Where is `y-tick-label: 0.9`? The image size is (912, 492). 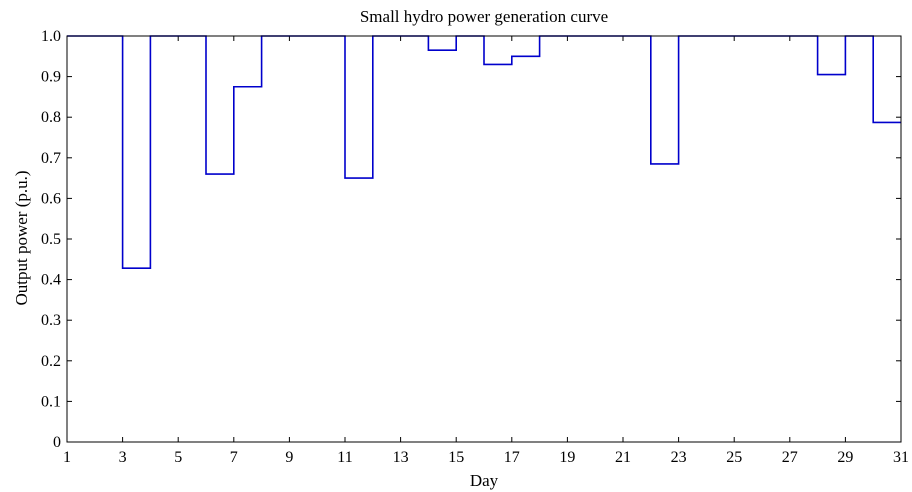 y-tick-label: 0.9 is located at coordinates (51, 77).